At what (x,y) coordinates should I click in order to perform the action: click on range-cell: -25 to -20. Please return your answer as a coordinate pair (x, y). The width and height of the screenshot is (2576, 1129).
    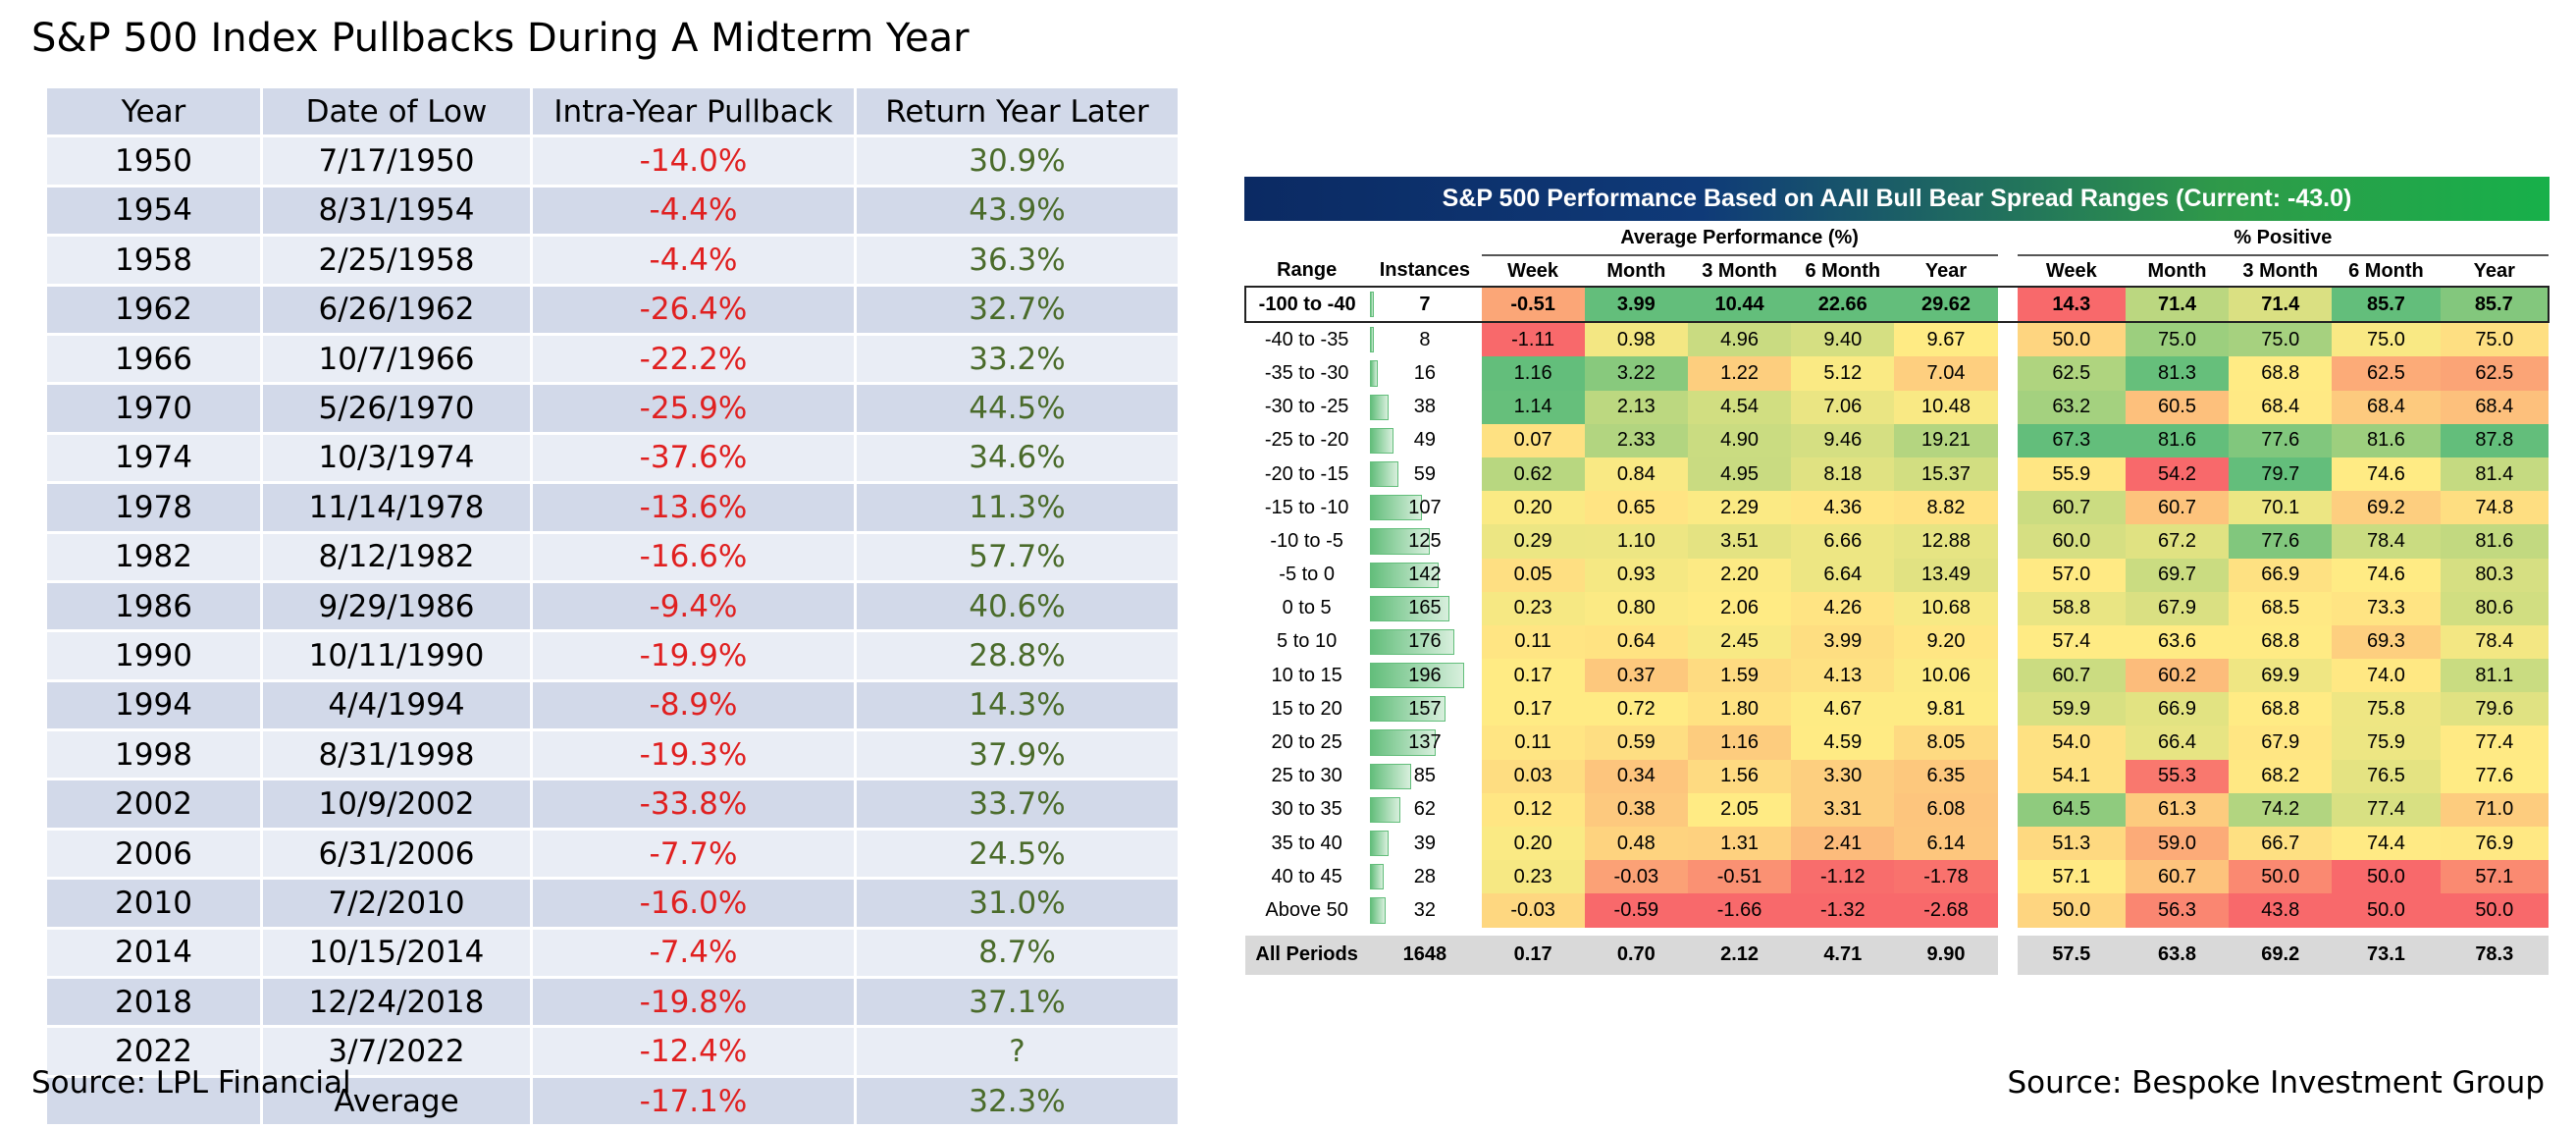
    Looking at the image, I should click on (1306, 441).